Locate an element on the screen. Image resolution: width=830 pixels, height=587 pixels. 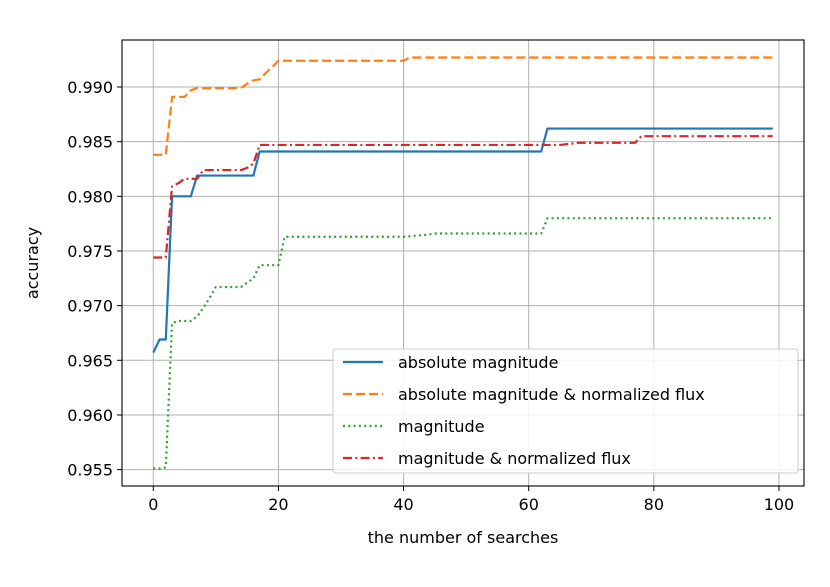
x-tick-label: 80 is located at coordinates (654, 504).